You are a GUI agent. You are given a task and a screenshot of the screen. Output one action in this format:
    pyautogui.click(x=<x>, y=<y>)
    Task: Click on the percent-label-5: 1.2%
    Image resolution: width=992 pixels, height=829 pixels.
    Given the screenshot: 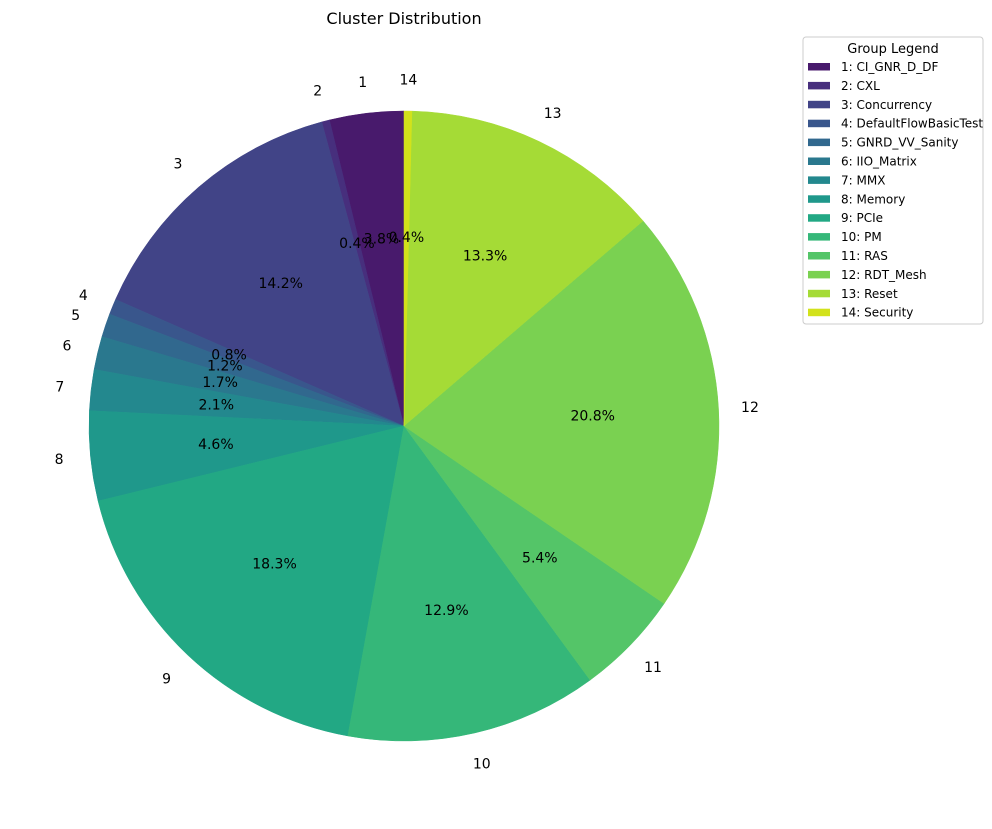 What is the action you would take?
    pyautogui.click(x=225, y=367)
    